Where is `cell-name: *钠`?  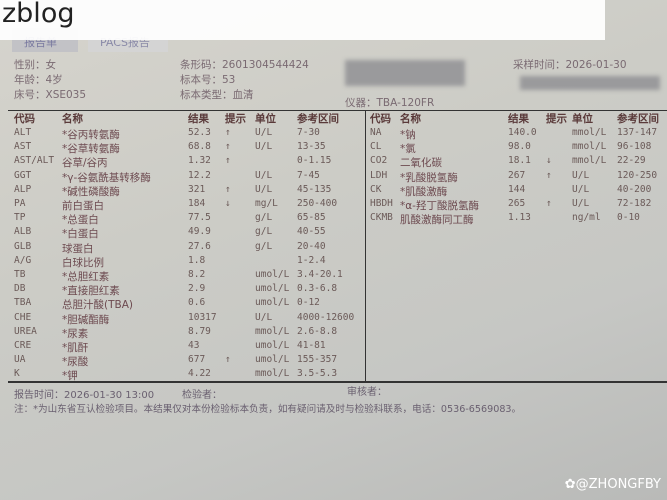
cell-name: *钠 is located at coordinates (408, 135).